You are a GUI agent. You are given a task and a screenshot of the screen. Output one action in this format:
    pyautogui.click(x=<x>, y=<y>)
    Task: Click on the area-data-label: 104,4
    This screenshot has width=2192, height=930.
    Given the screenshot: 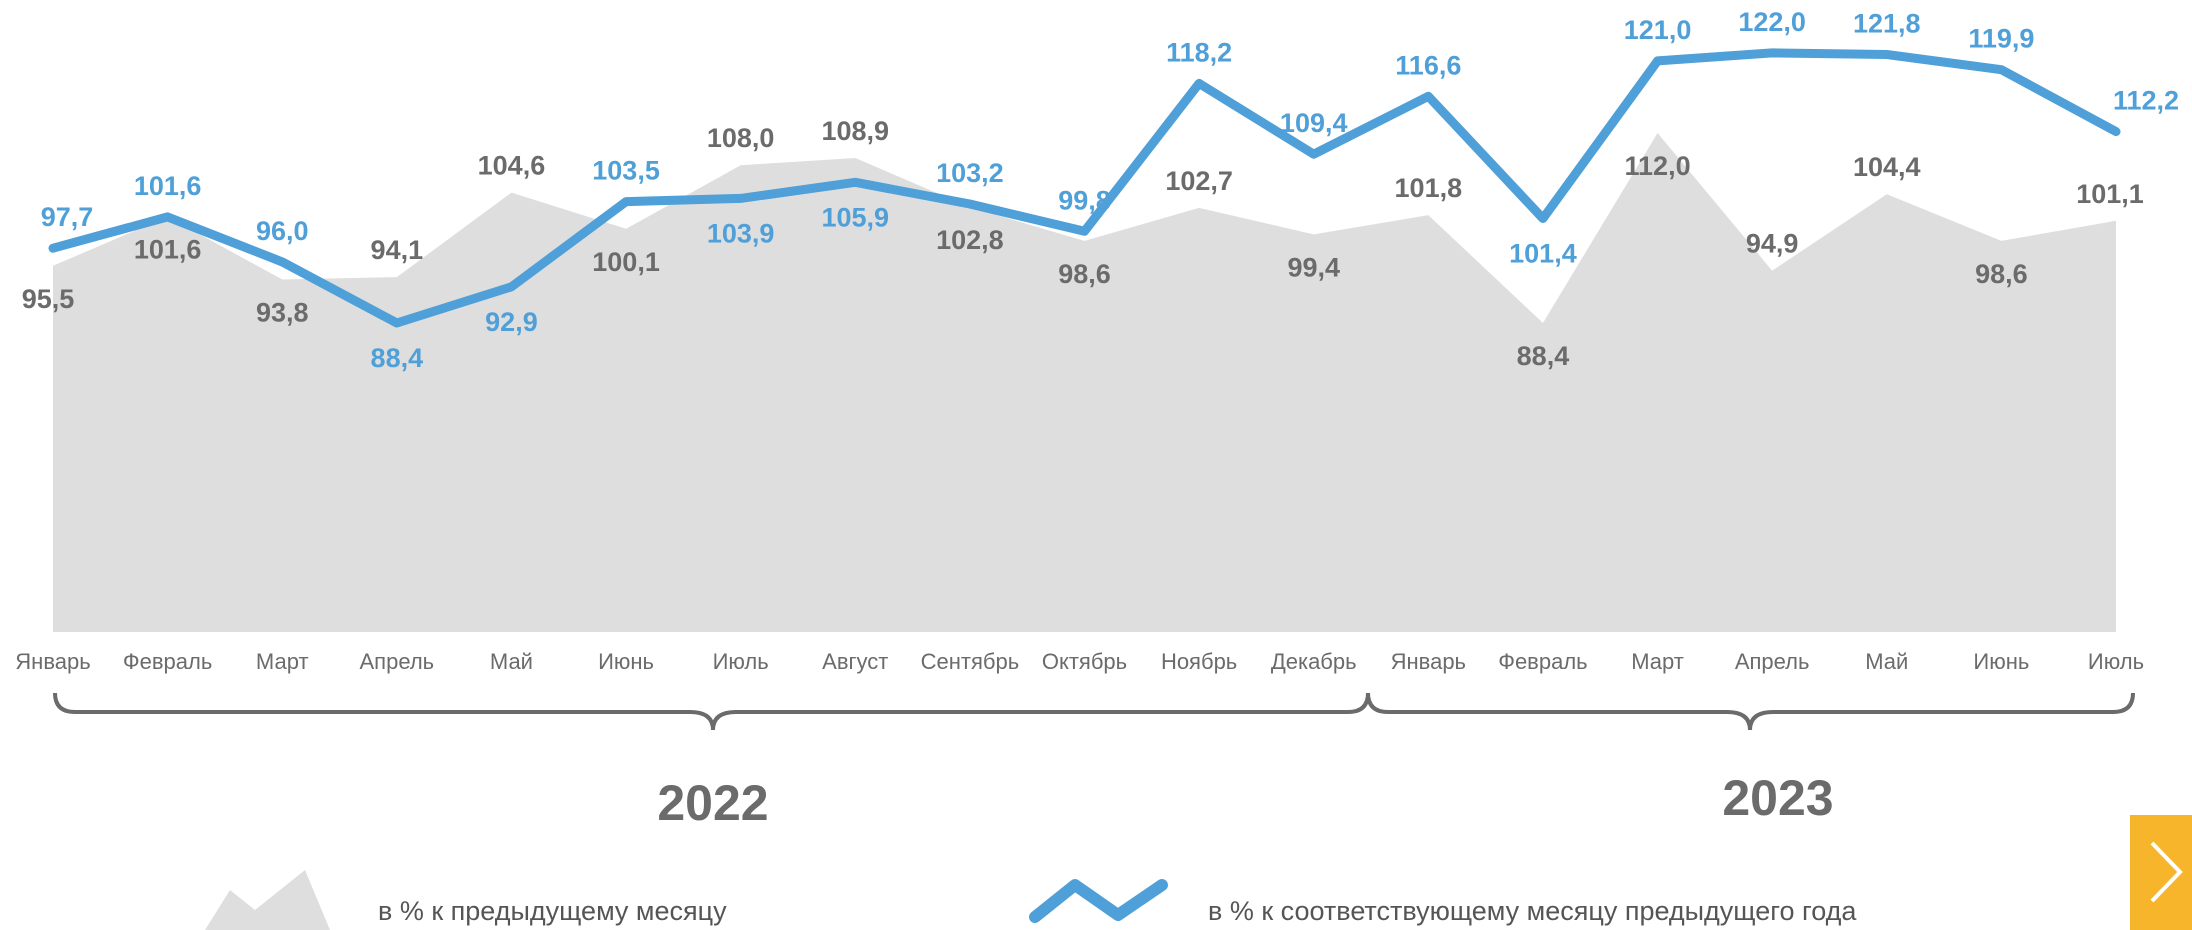 What is the action you would take?
    pyautogui.click(x=1887, y=167)
    